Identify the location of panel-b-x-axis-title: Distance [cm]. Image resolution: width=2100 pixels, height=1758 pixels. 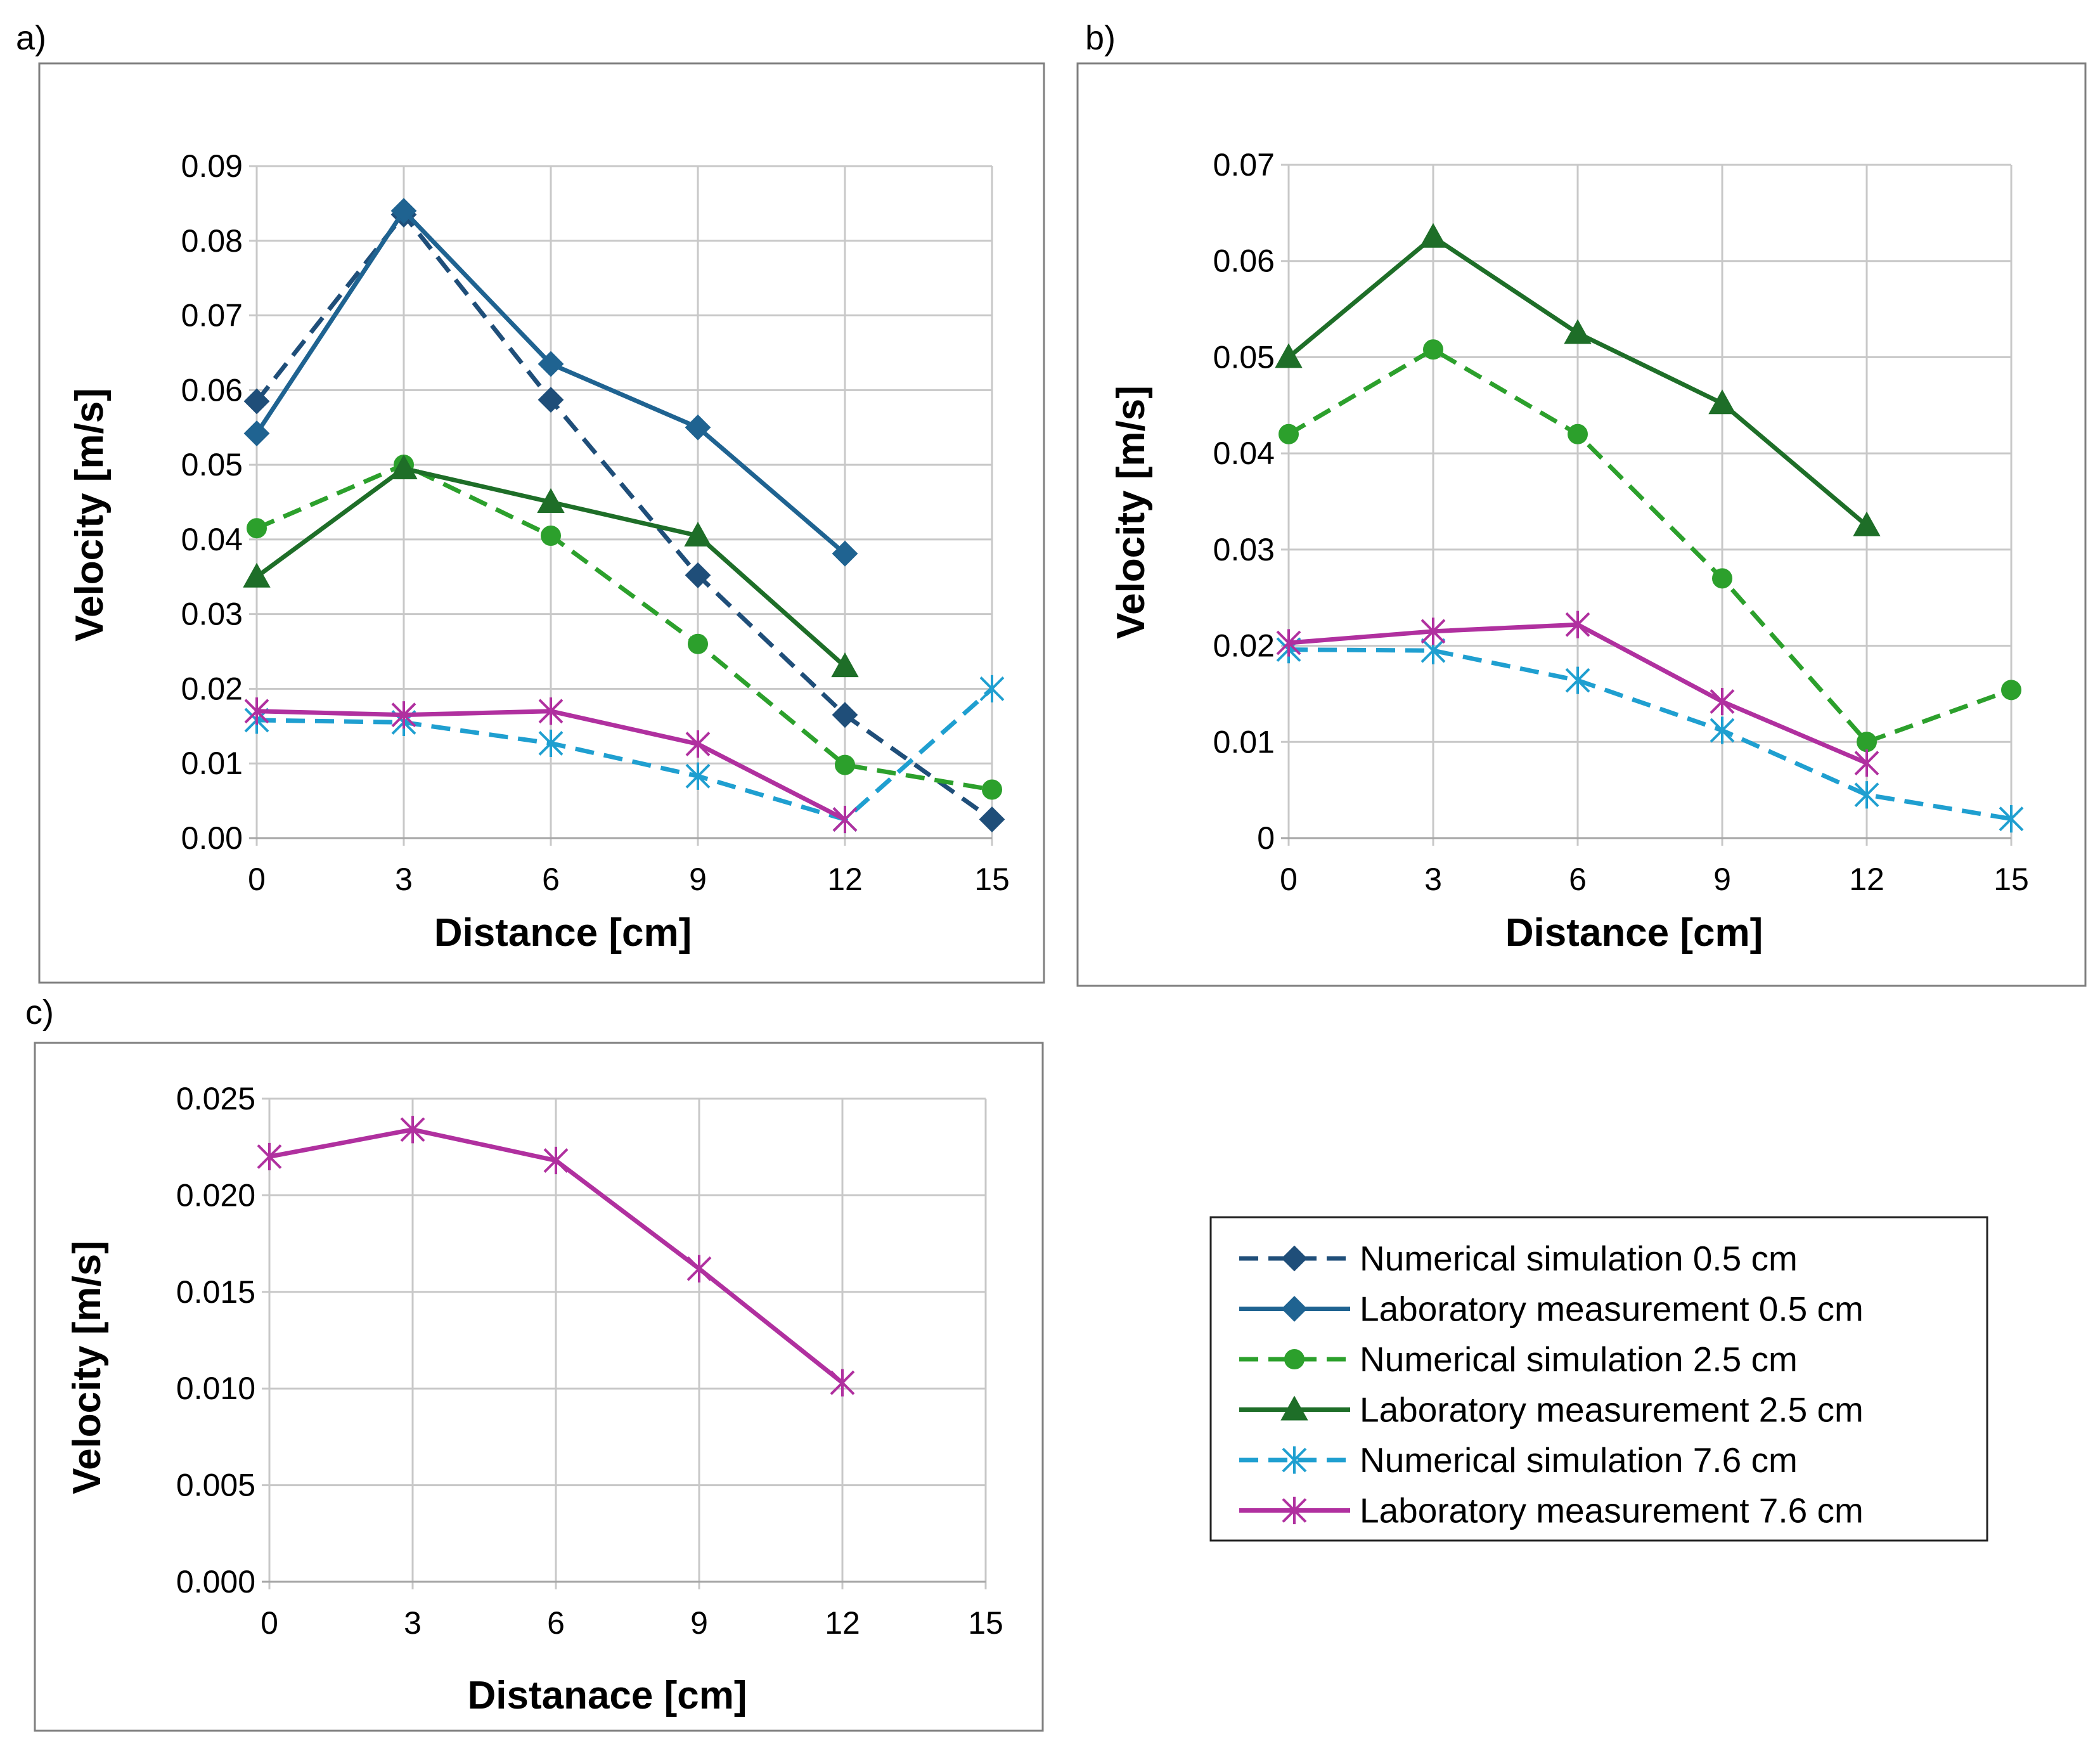
(1634, 933).